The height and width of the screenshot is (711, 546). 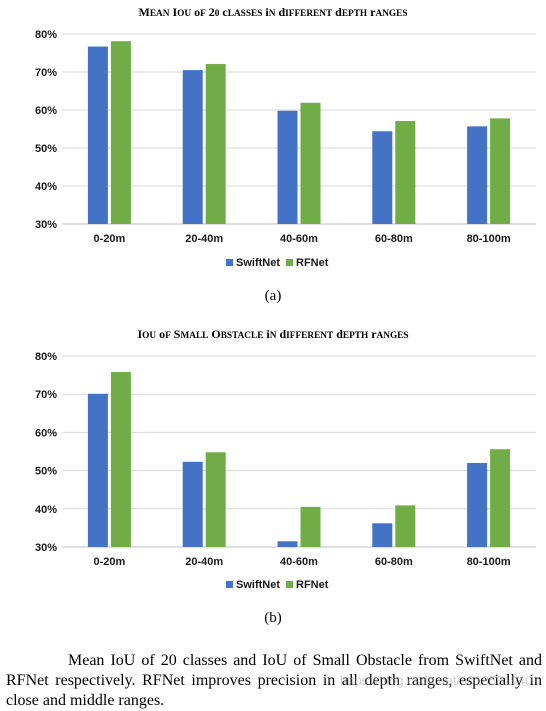 What do you see at coordinates (371, 12) in the screenshot?
I see `title-word-8: r` at bounding box center [371, 12].